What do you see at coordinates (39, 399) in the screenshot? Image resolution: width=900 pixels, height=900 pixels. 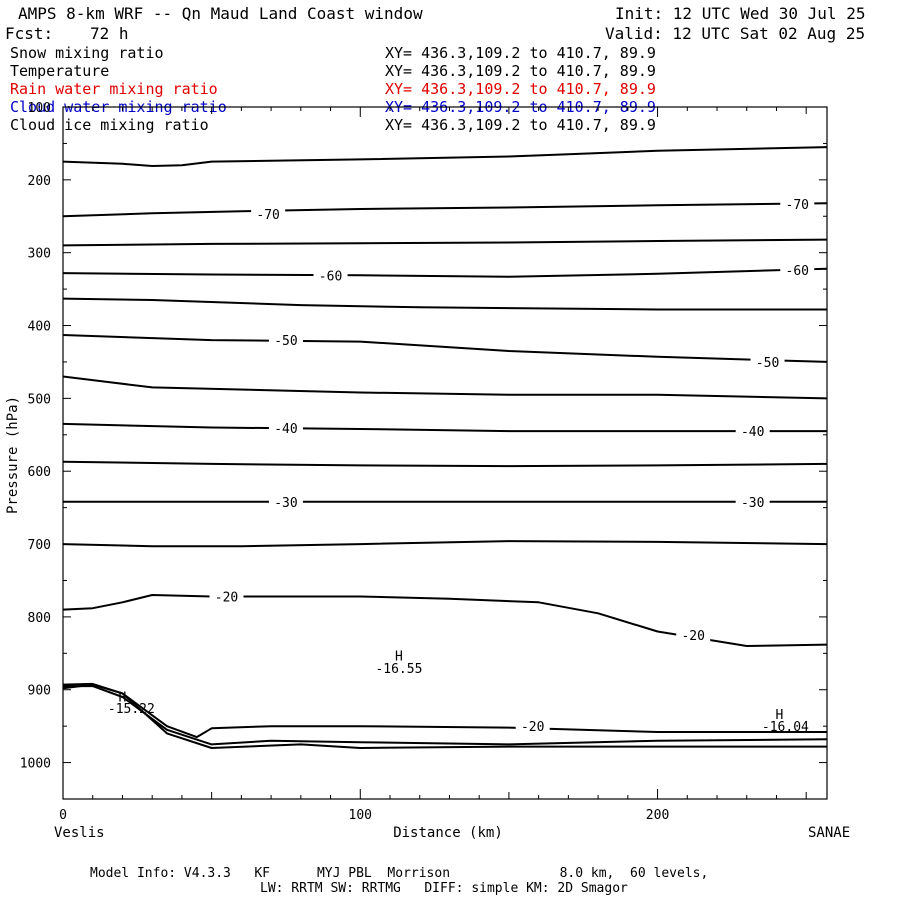 I see `y-tick-label: 500` at bounding box center [39, 399].